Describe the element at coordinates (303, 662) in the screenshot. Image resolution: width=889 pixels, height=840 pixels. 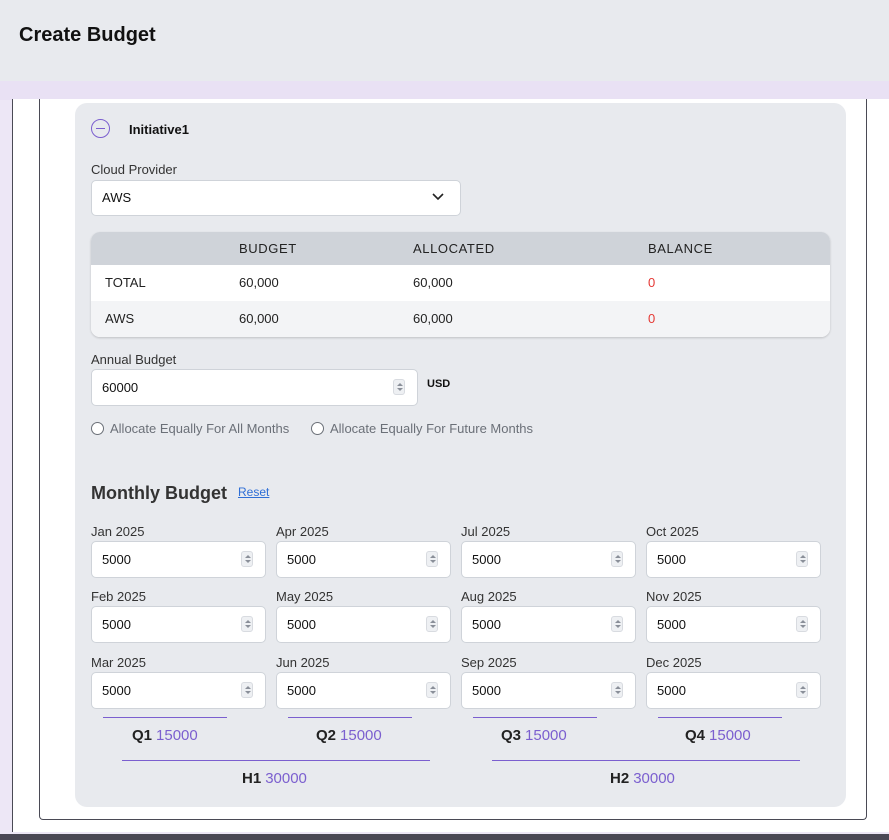
I see `month-label: Jun 2025` at that location.